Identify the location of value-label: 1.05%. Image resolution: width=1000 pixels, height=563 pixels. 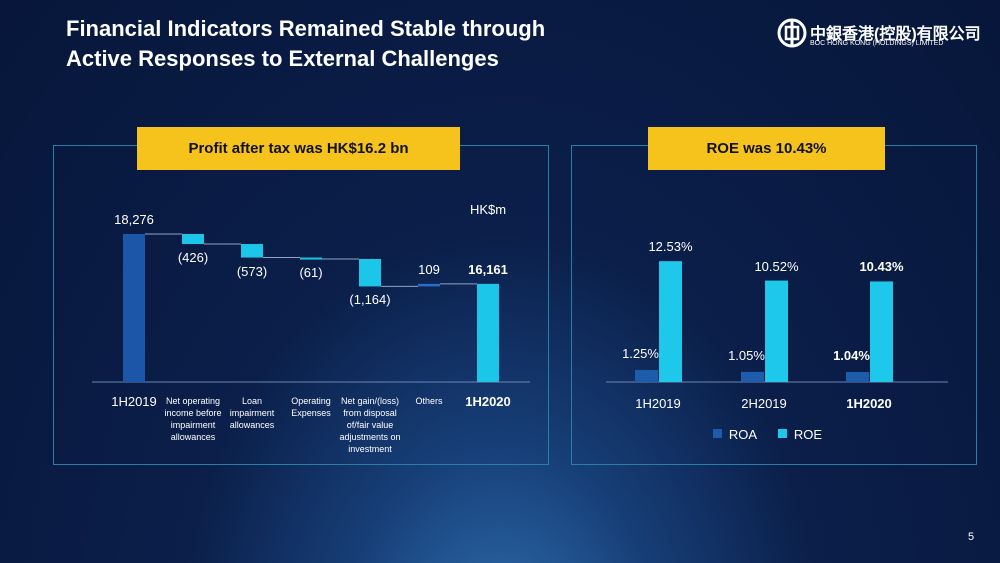
(746, 355).